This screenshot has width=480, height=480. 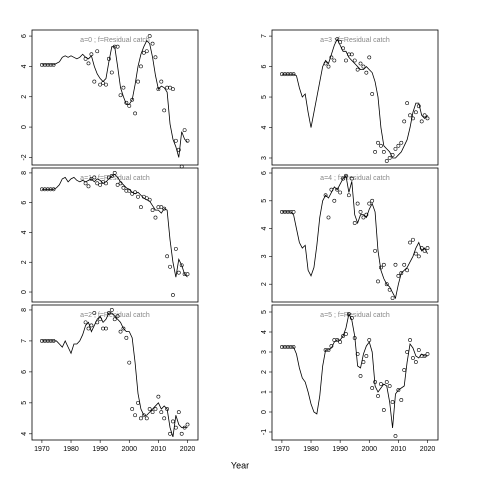 I want to click on y-tick-label: 5, so click(x=264, y=97).